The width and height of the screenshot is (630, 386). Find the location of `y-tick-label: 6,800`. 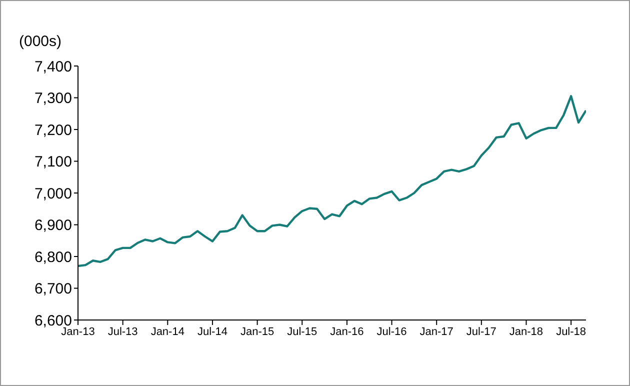

y-tick-label: 6,800 is located at coordinates (53, 257).